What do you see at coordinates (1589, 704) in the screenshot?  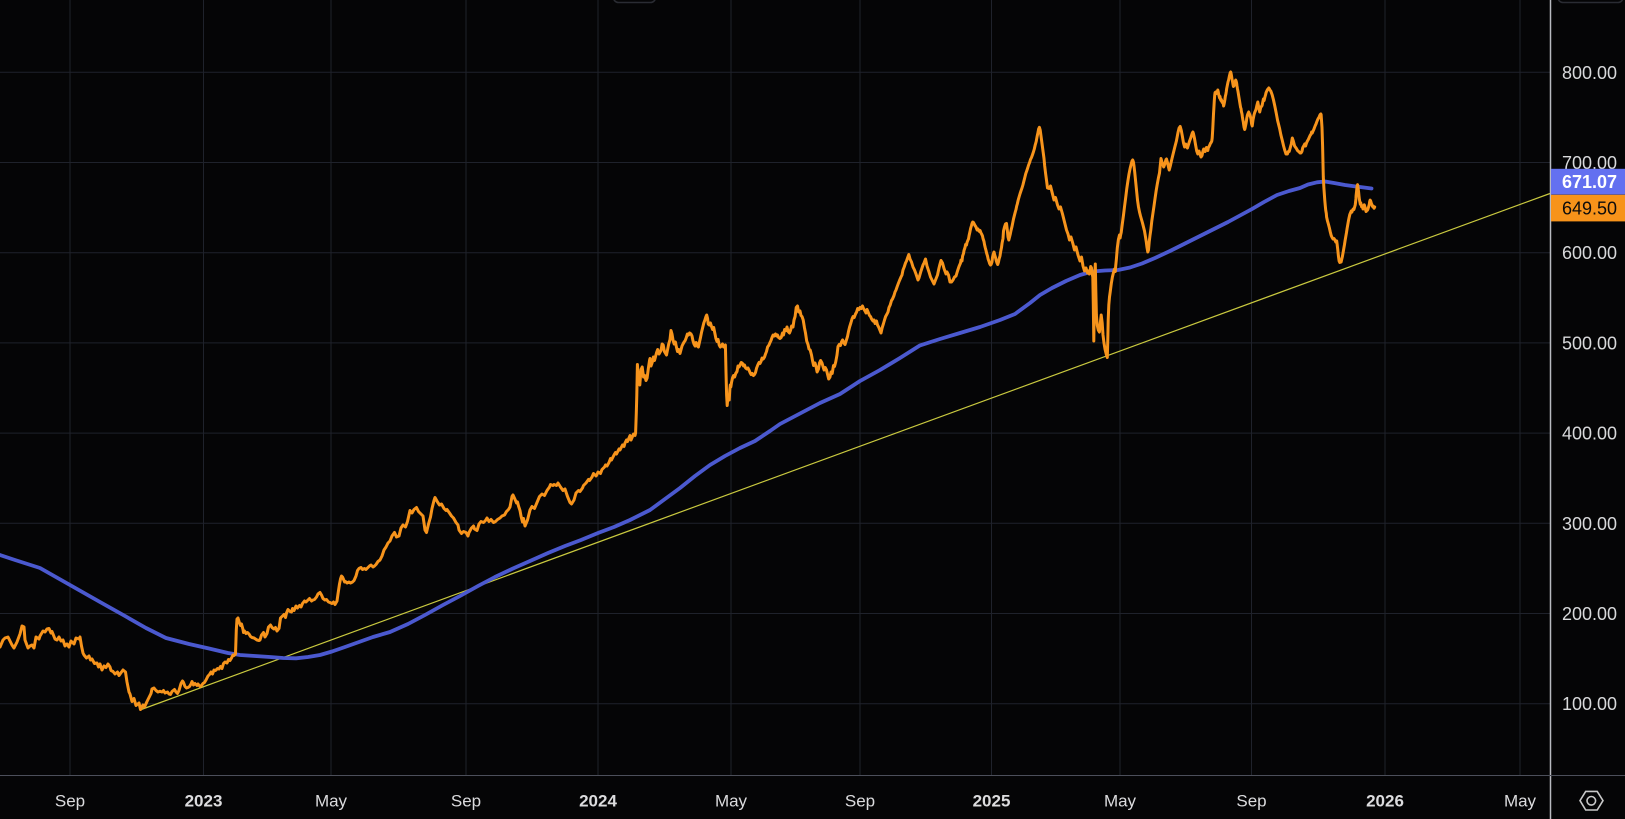 I see `svg-text: 100.00` at bounding box center [1589, 704].